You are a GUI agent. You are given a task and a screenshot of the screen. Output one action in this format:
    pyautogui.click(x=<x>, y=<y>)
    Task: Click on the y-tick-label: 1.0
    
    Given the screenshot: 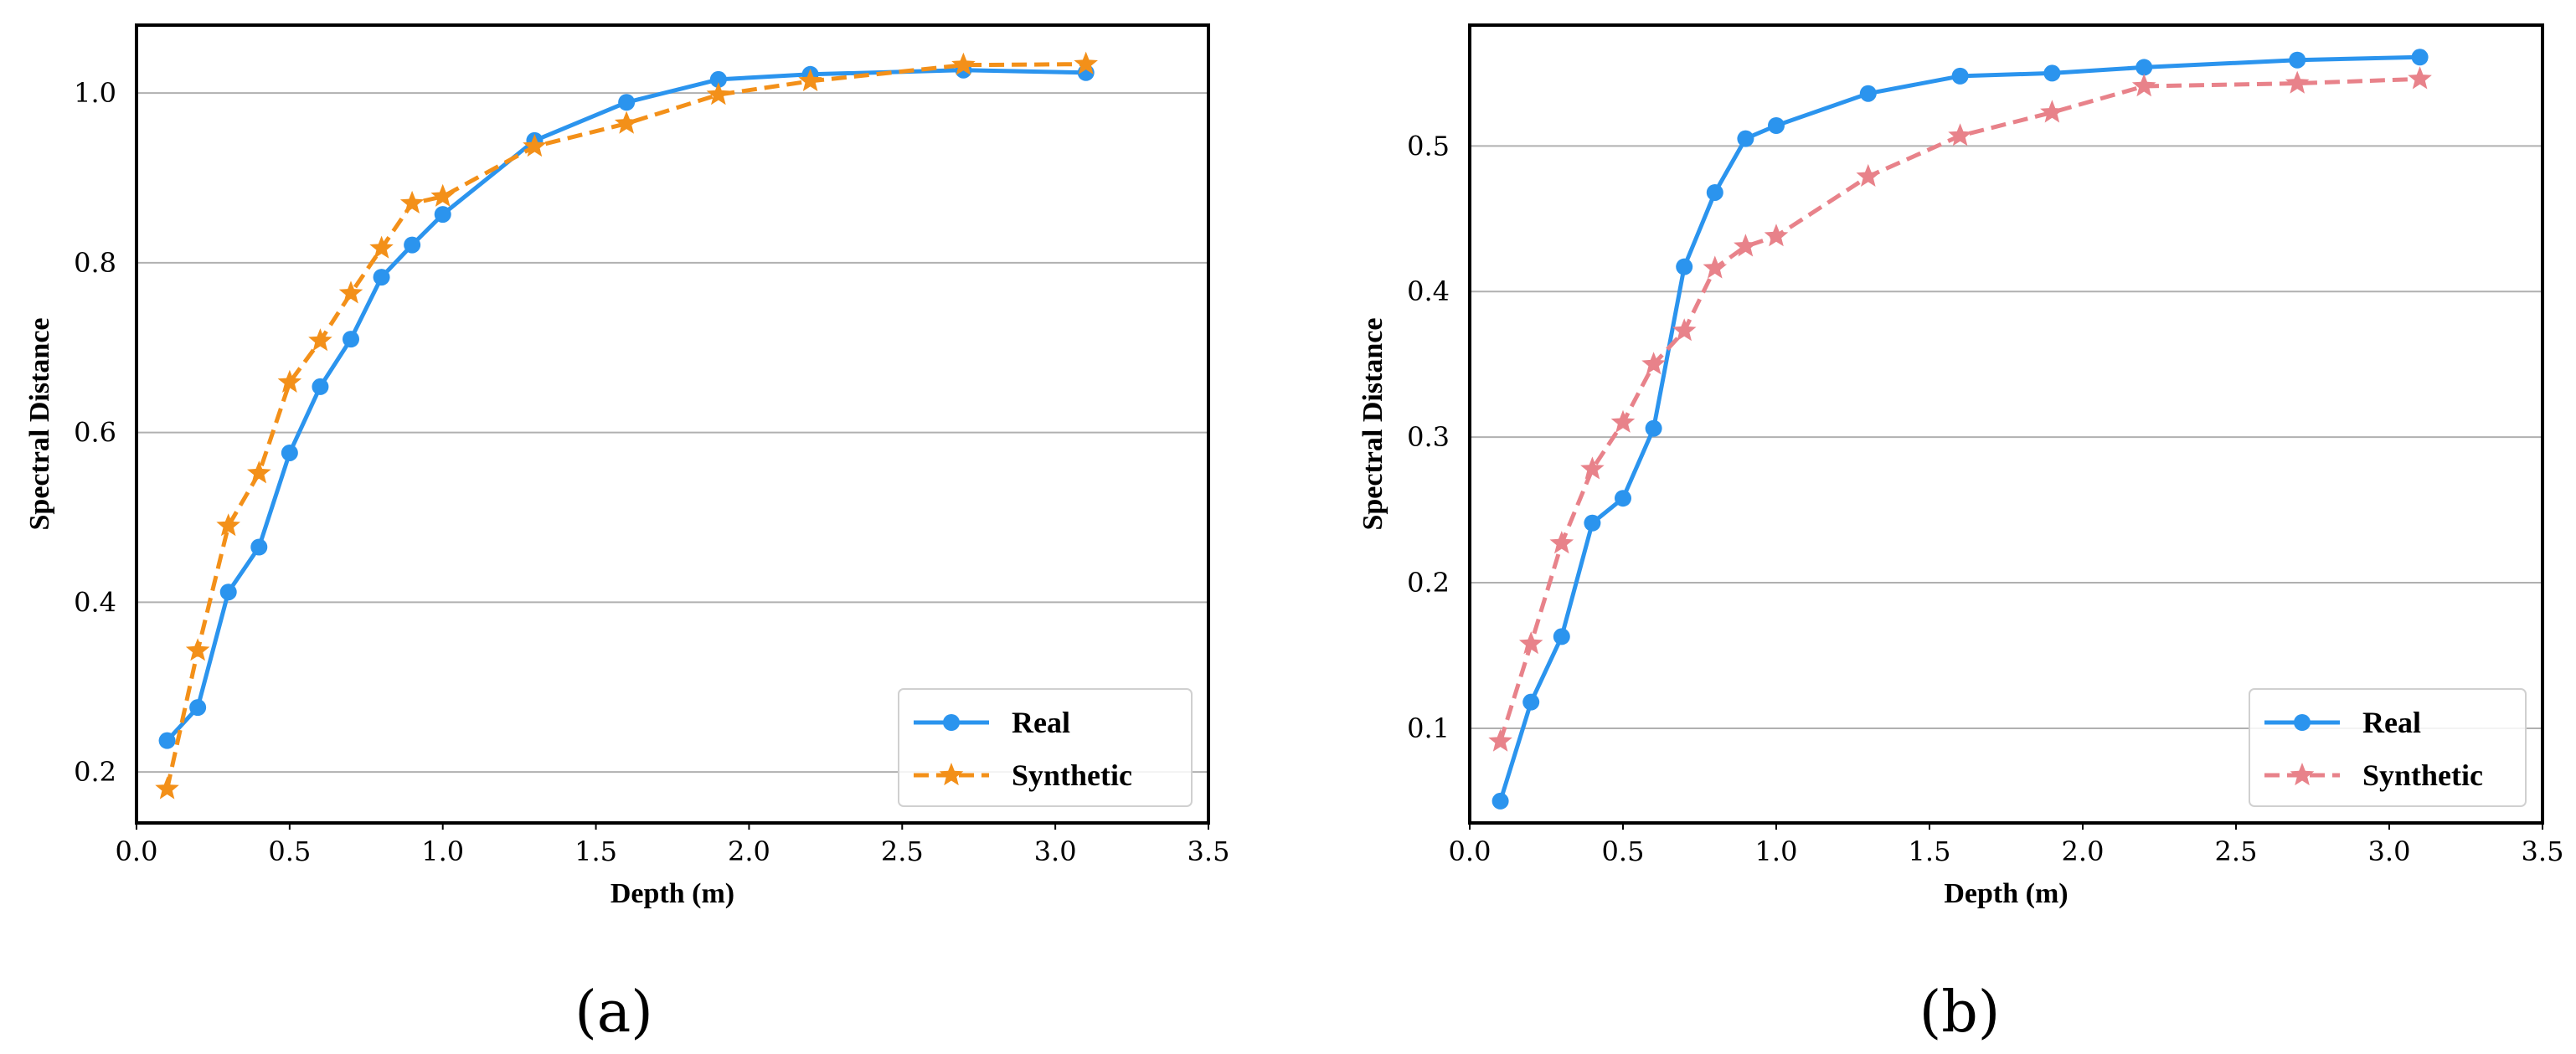 What is the action you would take?
    pyautogui.click(x=95, y=93)
    